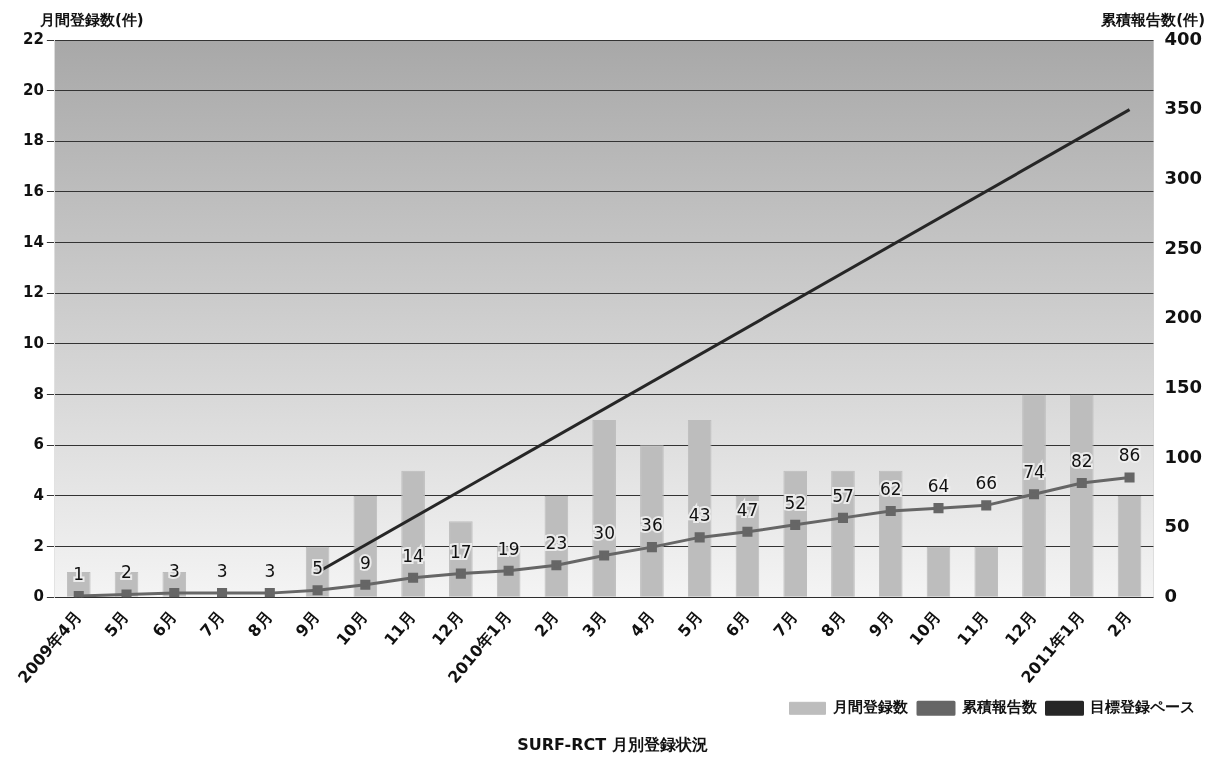  Describe the element at coordinates (1183, 317) in the screenshot. I see `y2-tick-label: 200` at that location.